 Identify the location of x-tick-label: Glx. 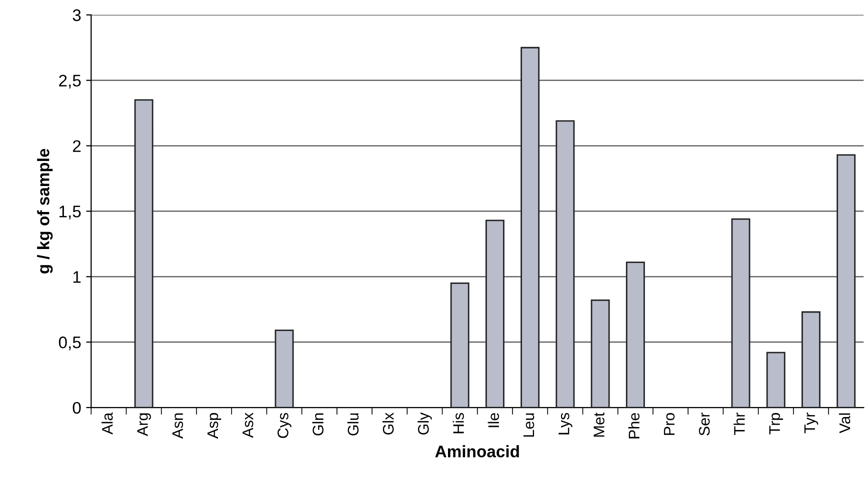
(388, 423).